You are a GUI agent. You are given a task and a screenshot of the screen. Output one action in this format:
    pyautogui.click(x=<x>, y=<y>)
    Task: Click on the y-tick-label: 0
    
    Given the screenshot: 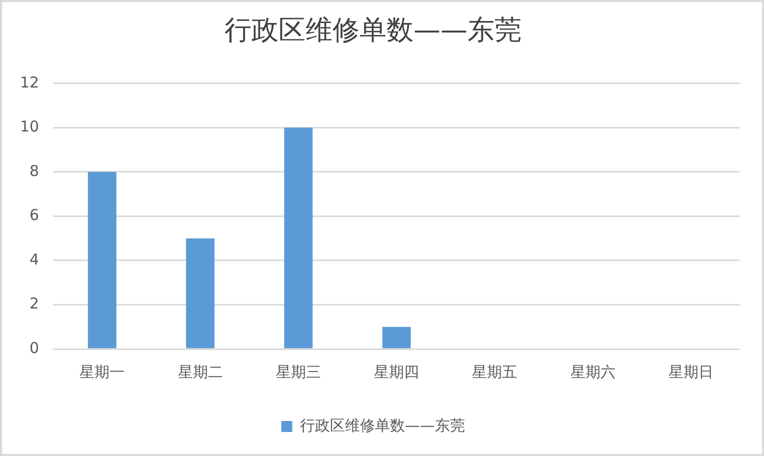 What is the action you would take?
    pyautogui.click(x=35, y=347)
    